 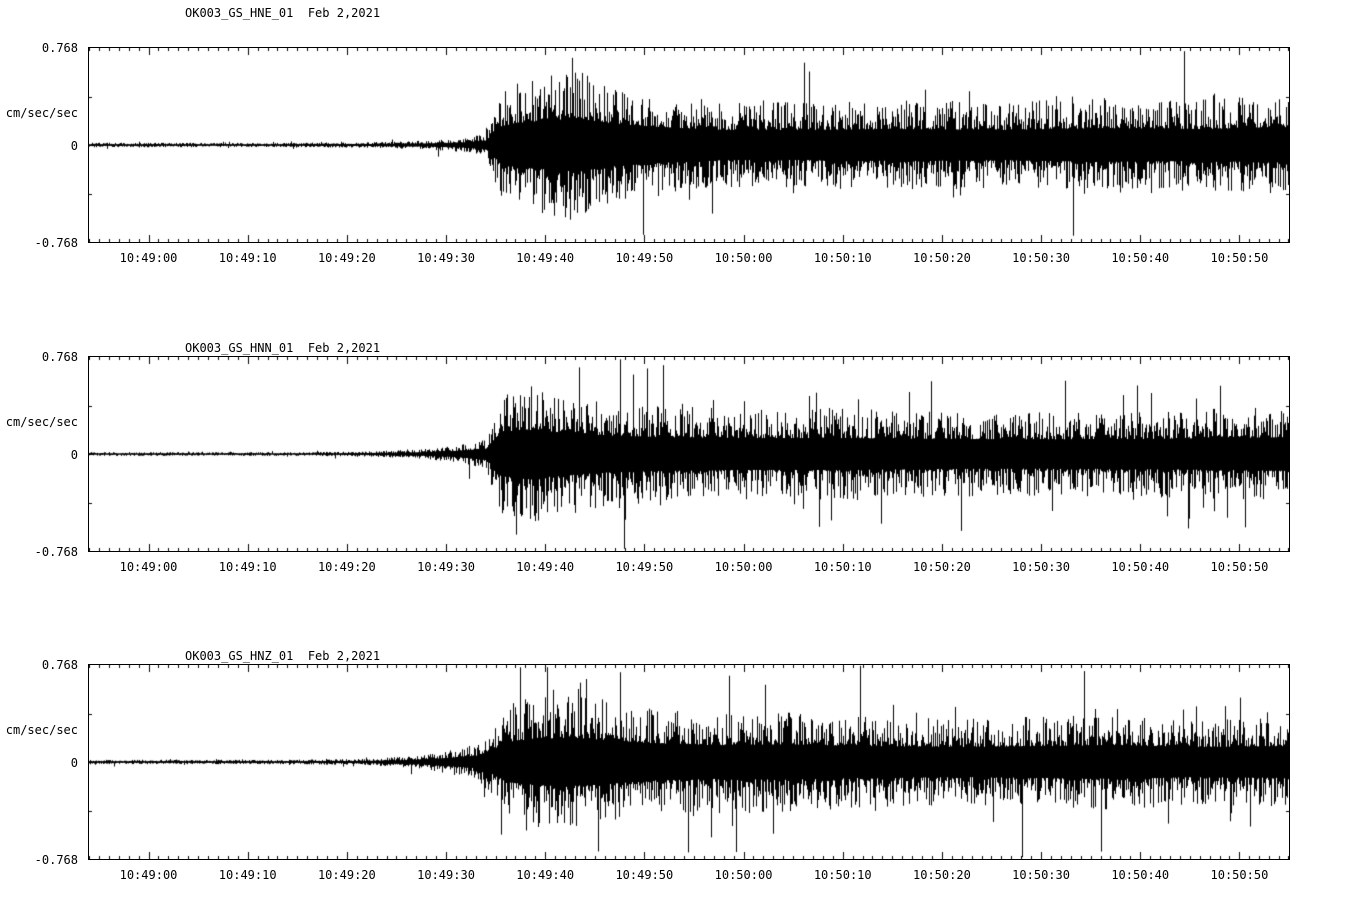 What do you see at coordinates (283, 13) in the screenshot?
I see `trace-title: OK003_GS_HNE_01 Feb 2,2021` at bounding box center [283, 13].